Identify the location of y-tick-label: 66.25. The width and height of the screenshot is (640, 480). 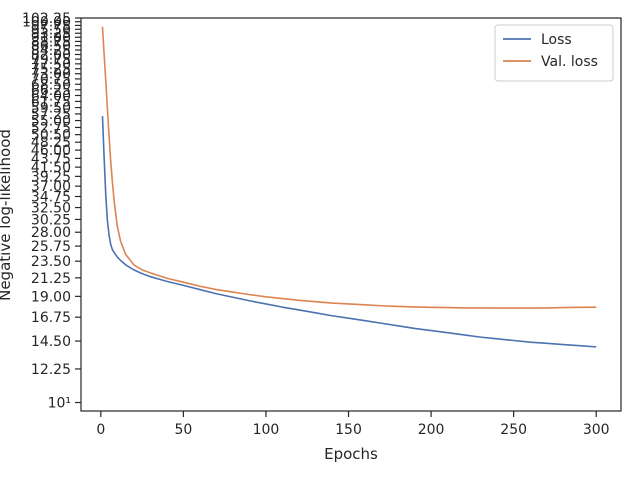
(51, 91).